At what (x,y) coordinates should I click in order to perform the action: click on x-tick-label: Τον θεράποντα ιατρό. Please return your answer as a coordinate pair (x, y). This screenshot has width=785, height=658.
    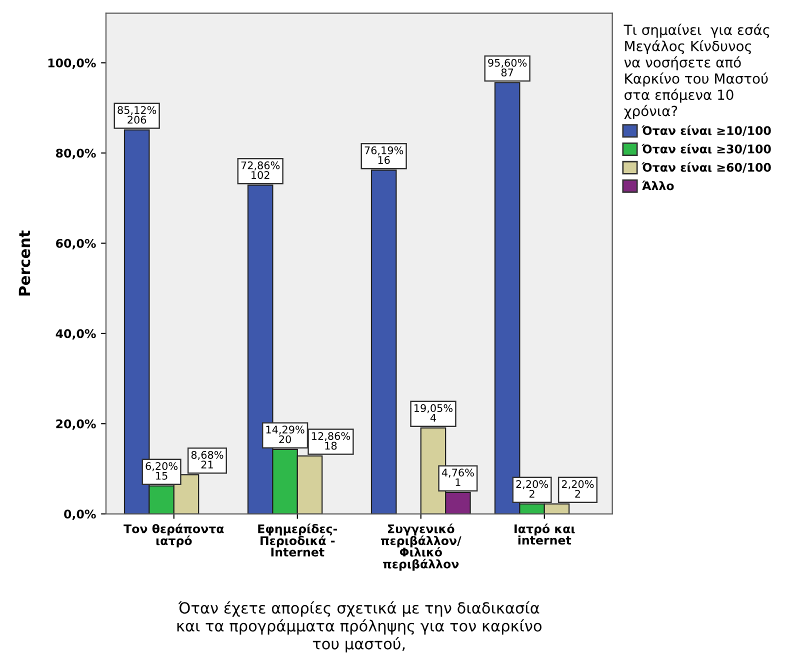
    Looking at the image, I should click on (174, 536).